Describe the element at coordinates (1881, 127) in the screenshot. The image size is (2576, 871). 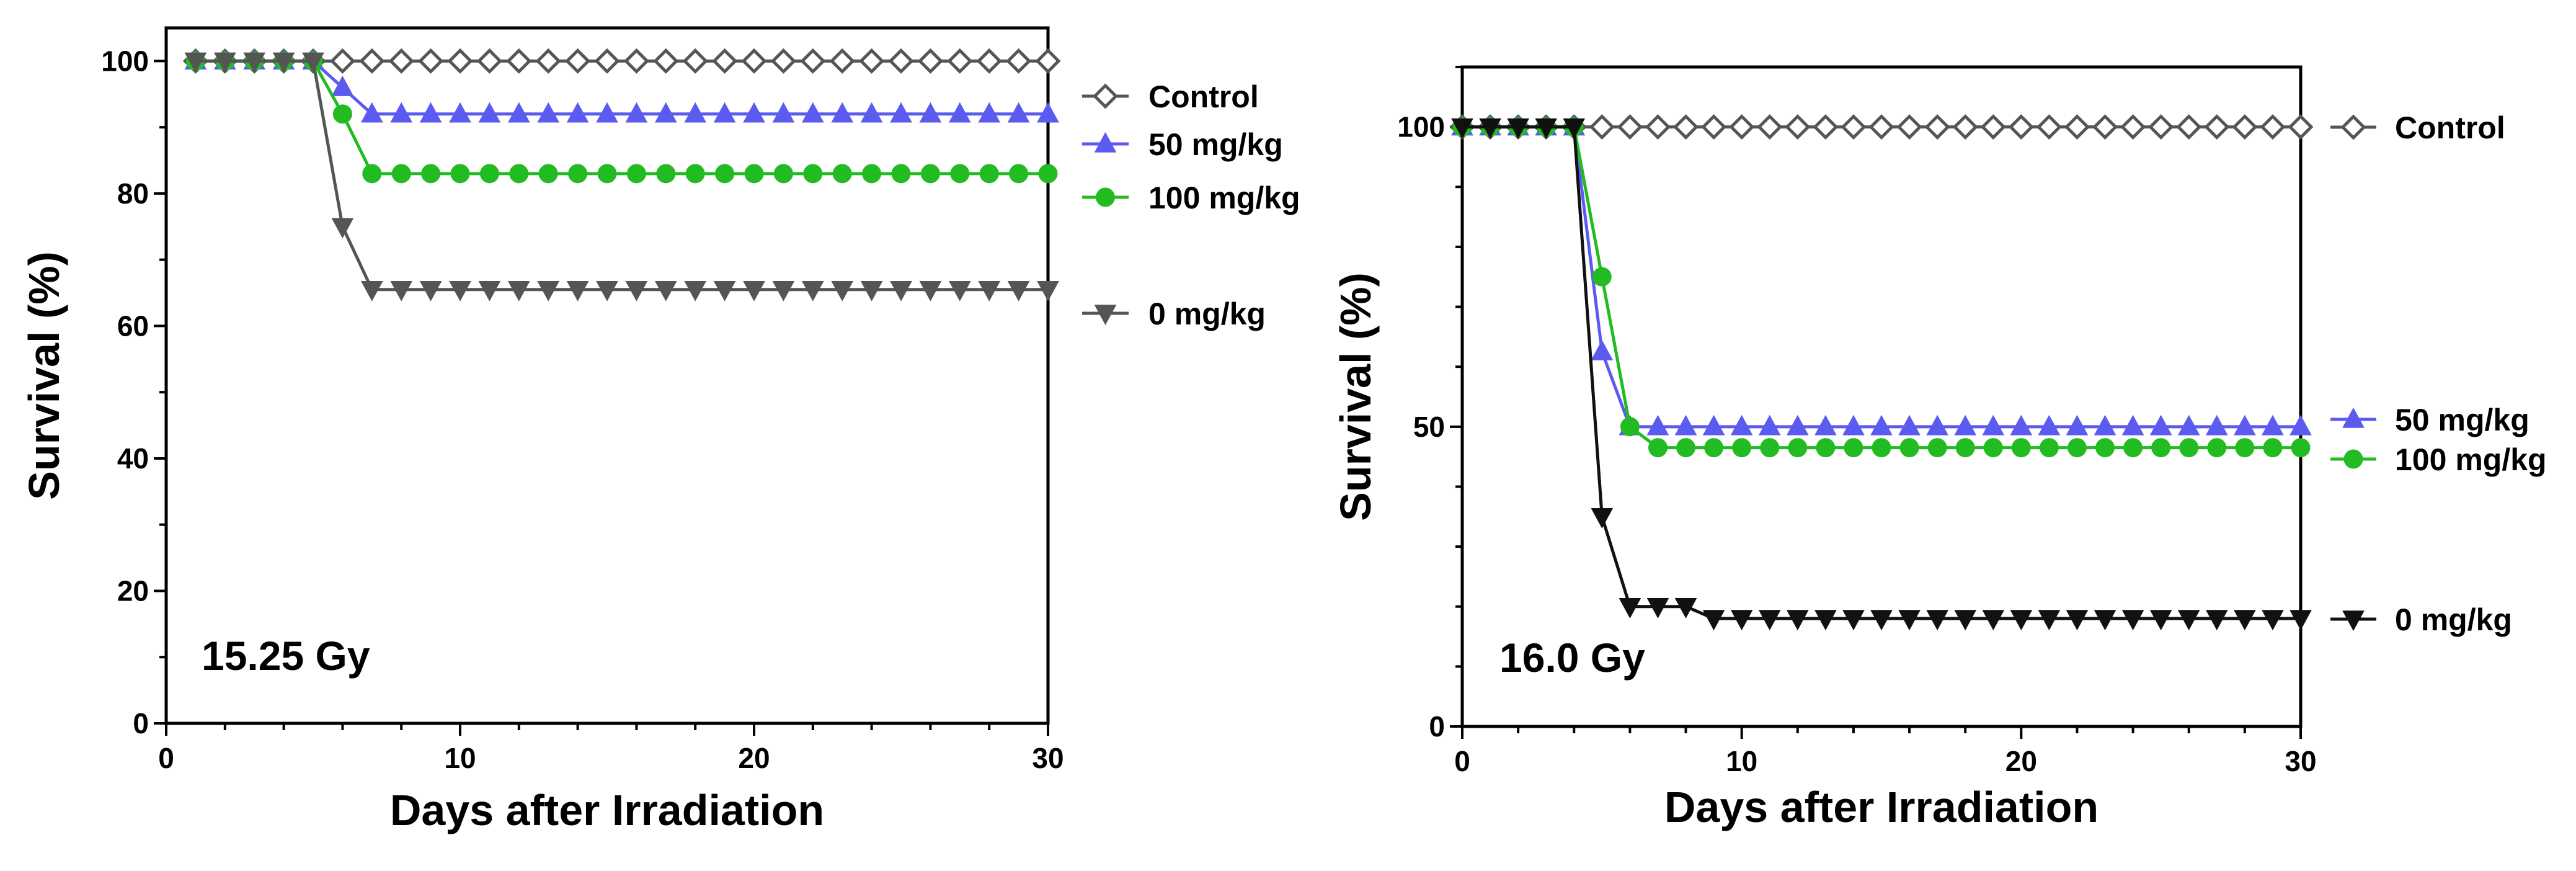
I see `series-control` at that location.